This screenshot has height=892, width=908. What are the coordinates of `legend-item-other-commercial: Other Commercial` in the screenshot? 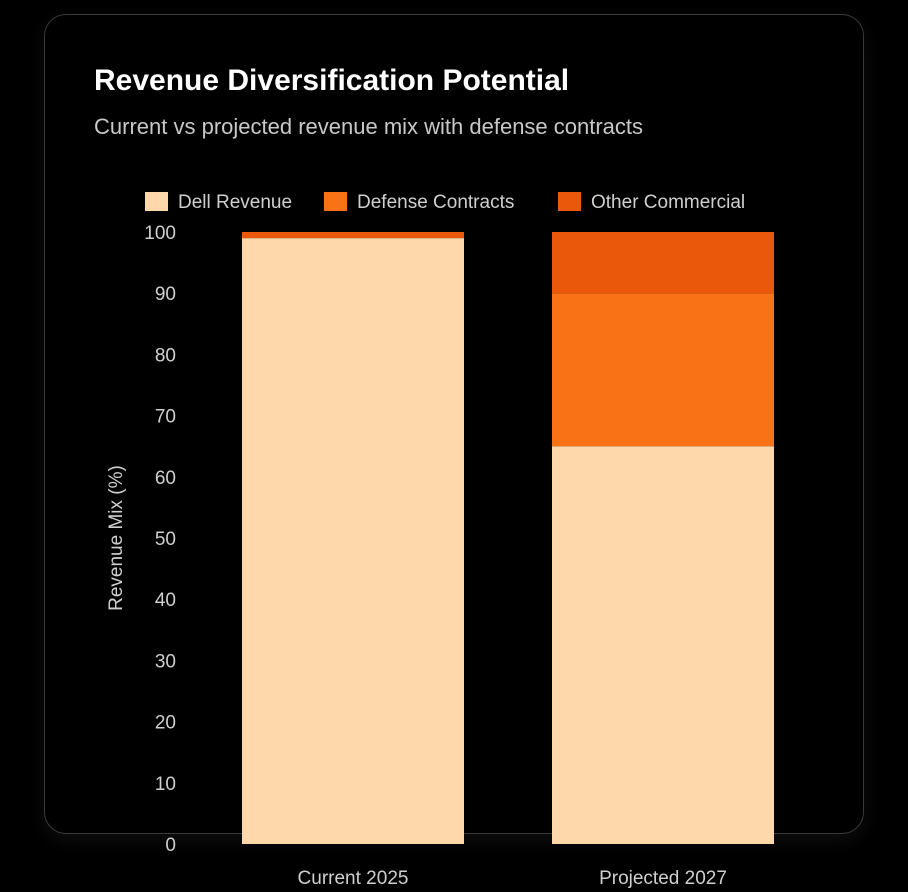 It's located at (651, 202).